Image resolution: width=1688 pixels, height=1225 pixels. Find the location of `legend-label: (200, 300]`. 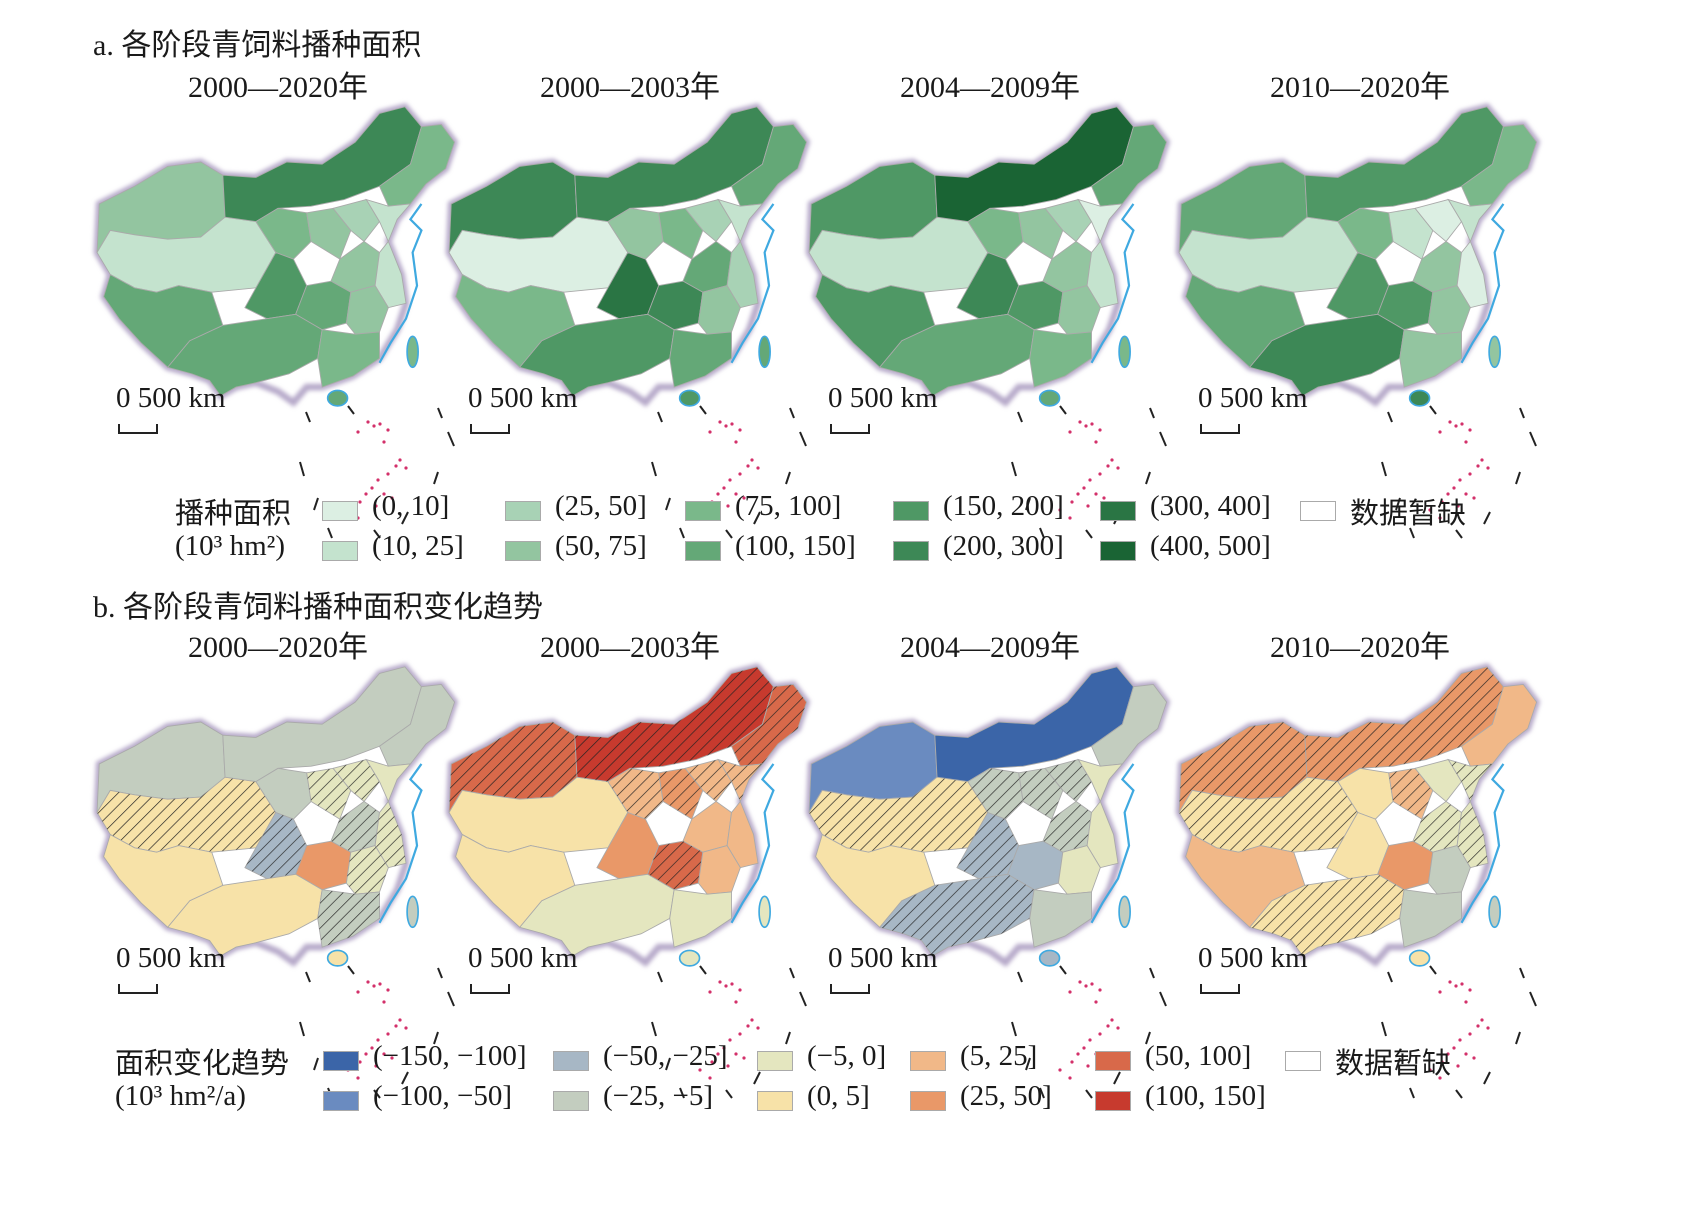

legend-label: (200, 300] is located at coordinates (1003, 546).